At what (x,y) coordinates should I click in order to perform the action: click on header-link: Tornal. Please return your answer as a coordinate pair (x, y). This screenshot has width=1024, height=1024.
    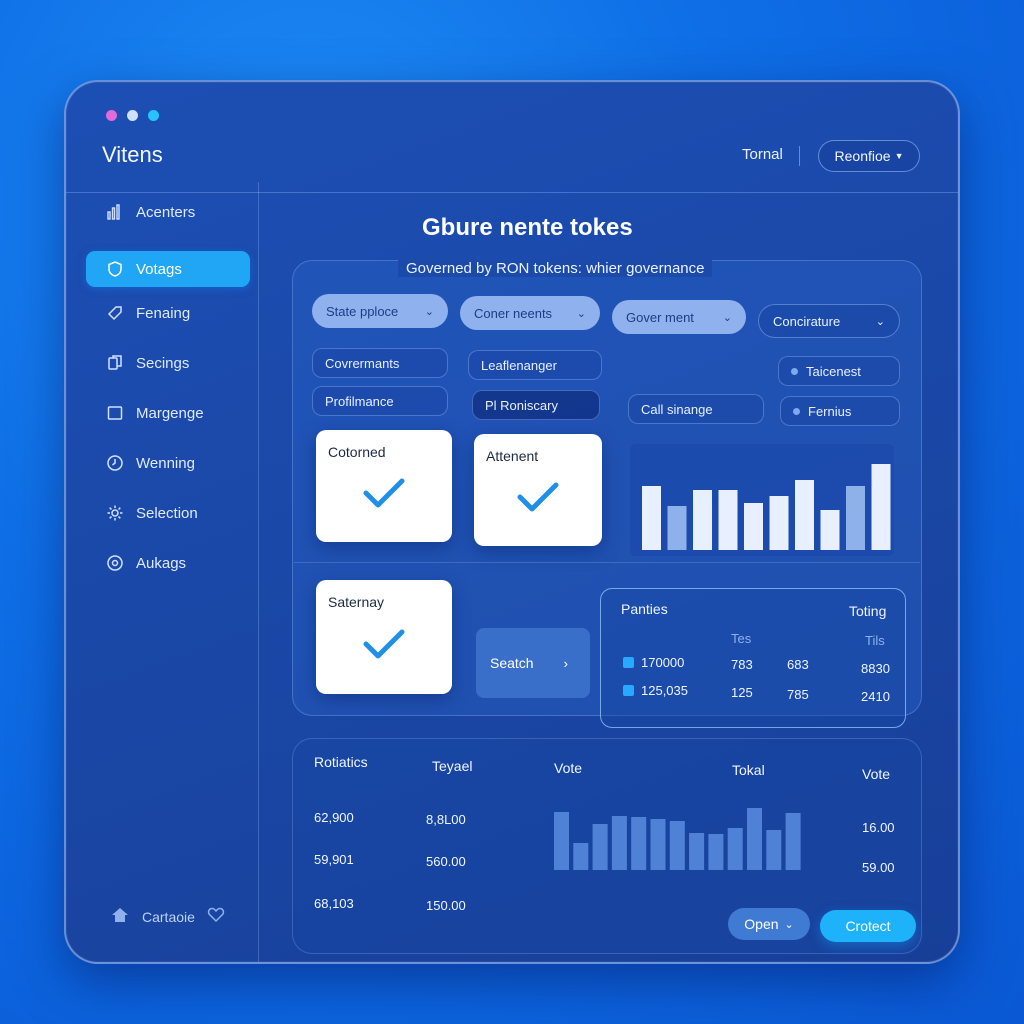
    Looking at the image, I should click on (762, 154).